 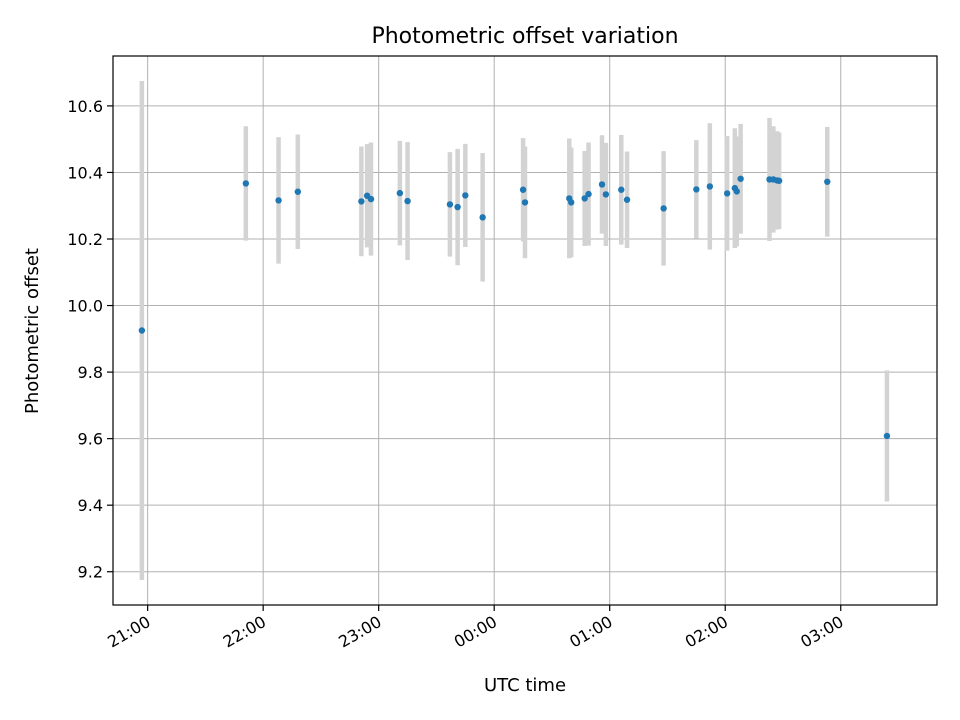 I want to click on y-tick-label: 10.6, so click(x=85, y=106).